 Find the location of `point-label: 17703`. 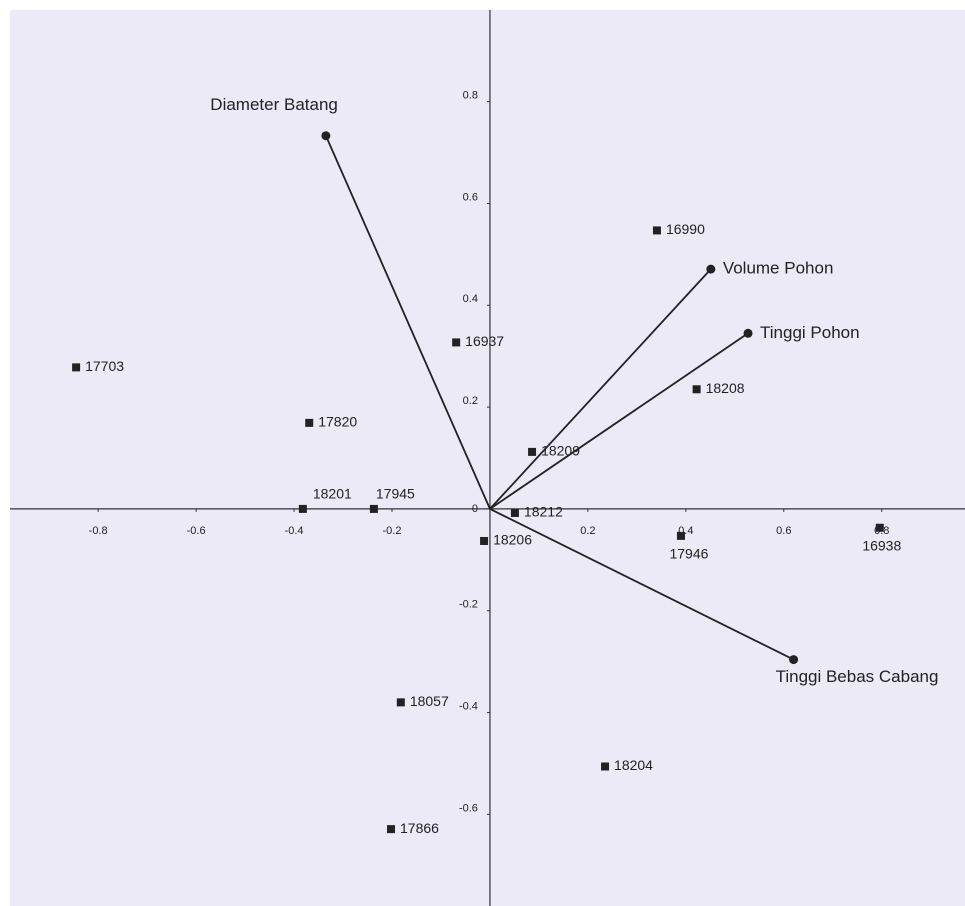

point-label: 17703 is located at coordinates (104, 366).